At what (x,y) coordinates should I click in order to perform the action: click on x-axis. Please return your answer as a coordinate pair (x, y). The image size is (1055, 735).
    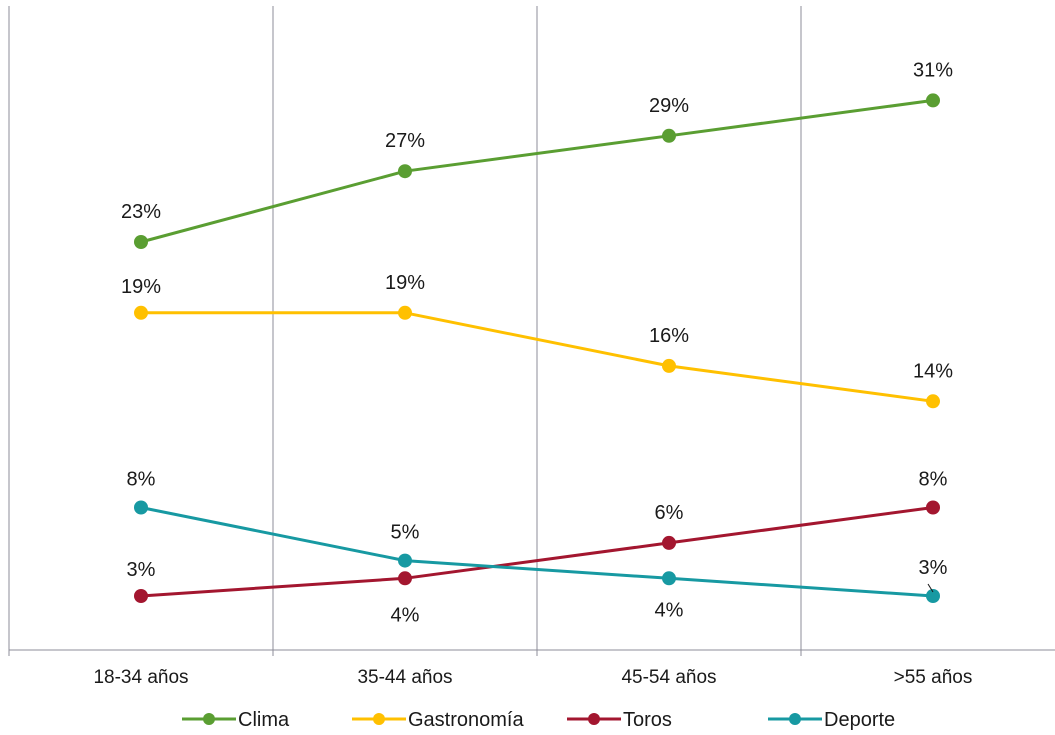
    Looking at the image, I should click on (531, 652).